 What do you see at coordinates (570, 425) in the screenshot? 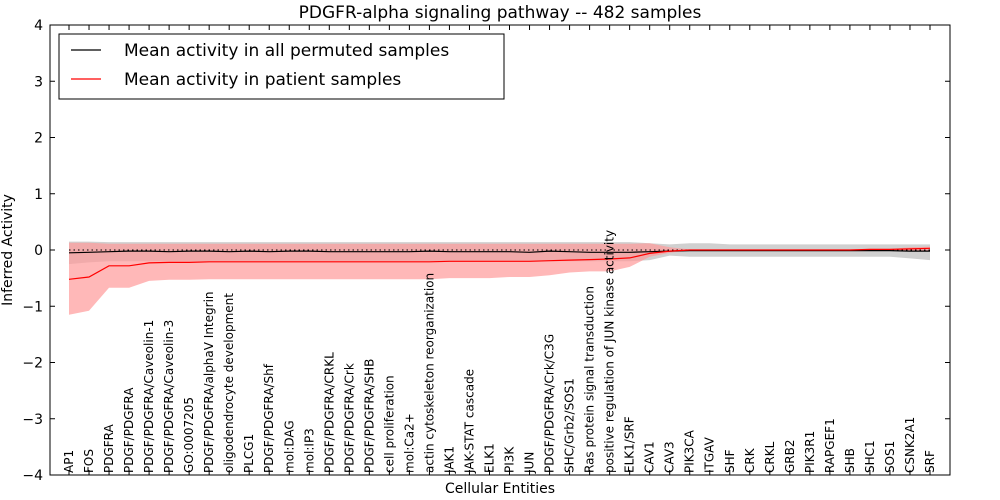
I see `x-tick-label: SHC/Grb2/SOS1` at bounding box center [570, 425].